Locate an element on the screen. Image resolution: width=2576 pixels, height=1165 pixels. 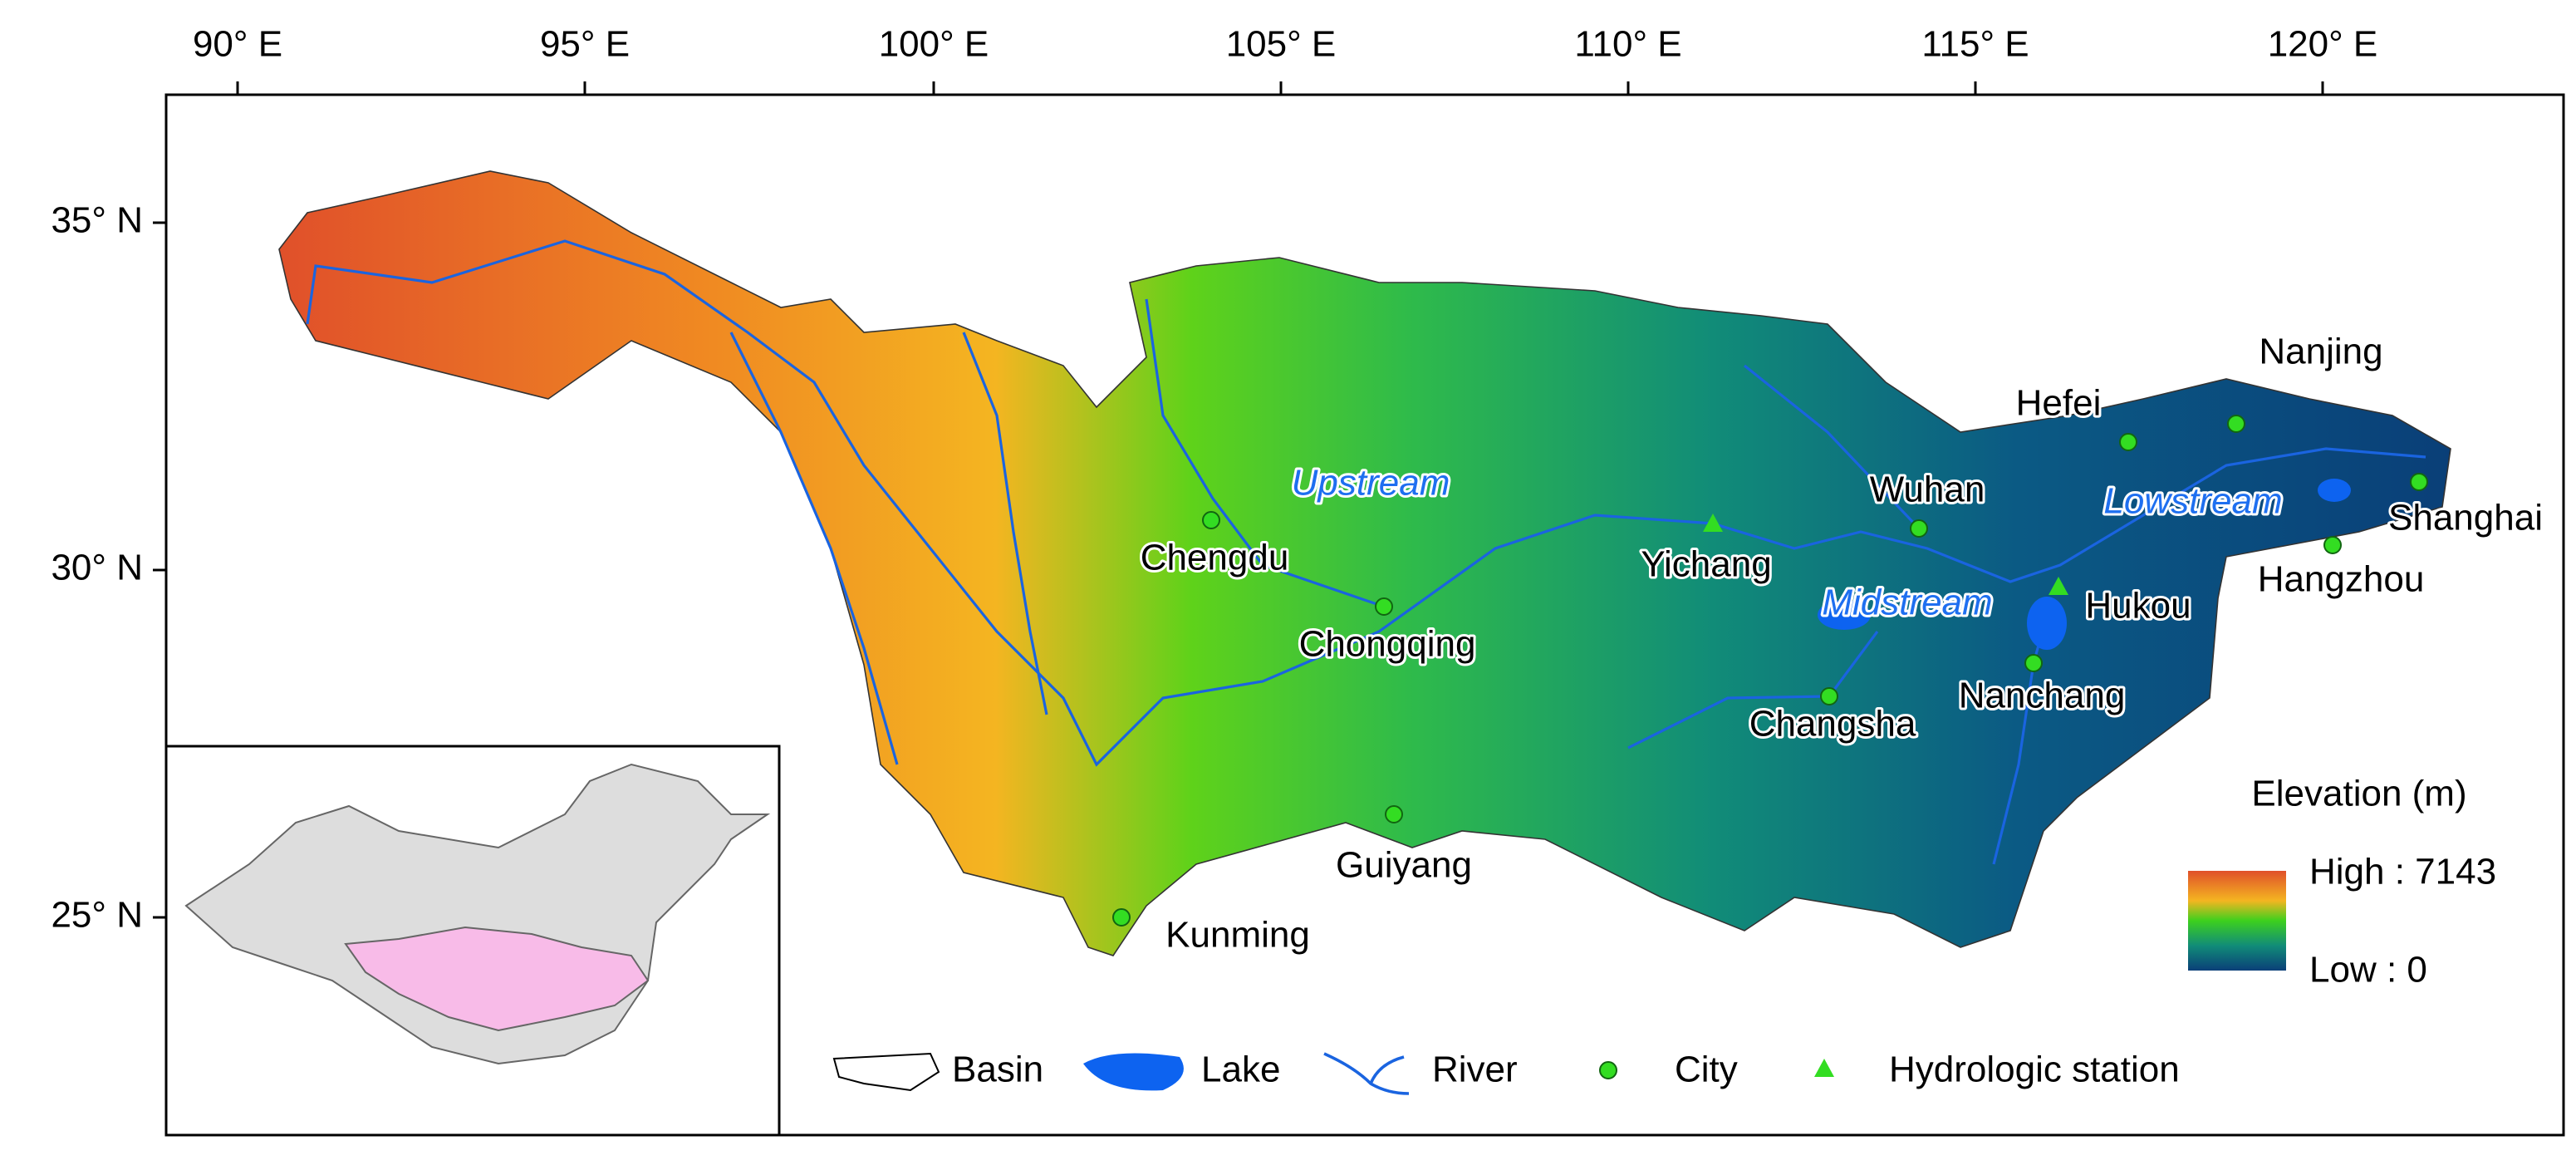
longitude-label: 115° E is located at coordinates (1975, 44).